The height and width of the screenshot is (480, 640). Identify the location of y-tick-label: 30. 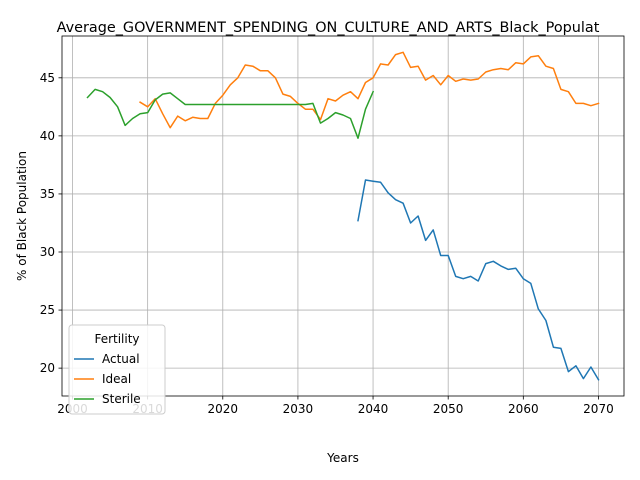
(47, 252).